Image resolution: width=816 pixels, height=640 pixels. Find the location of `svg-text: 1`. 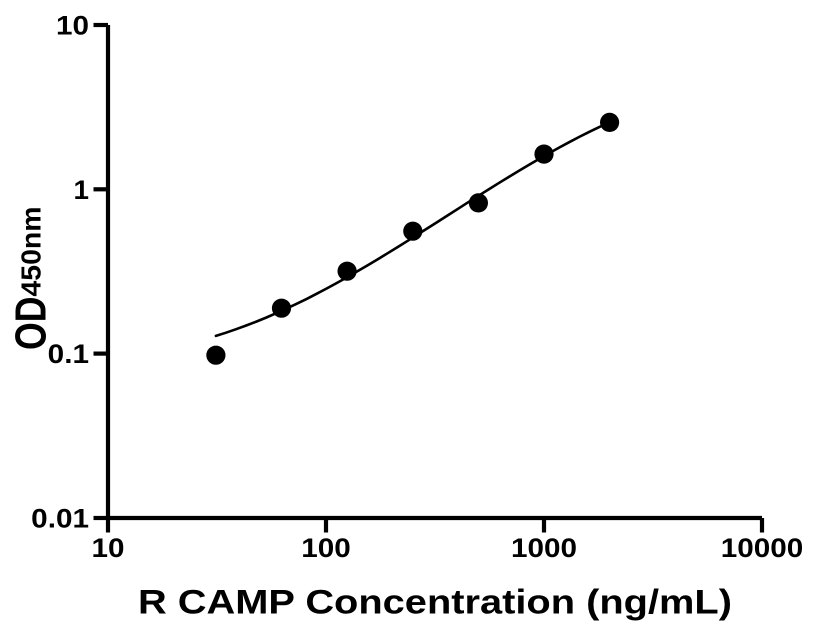

svg-text: 1 is located at coordinates (82, 190).